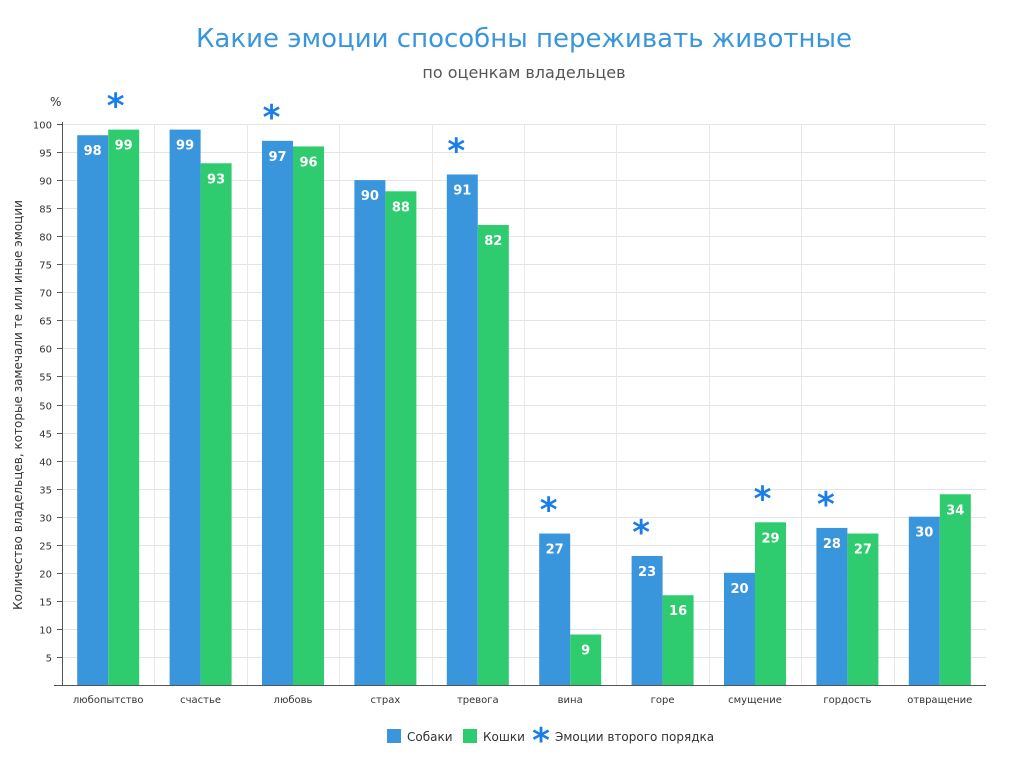  Describe the element at coordinates (45, 350) in the screenshot. I see `y-tick-label: 60` at that location.